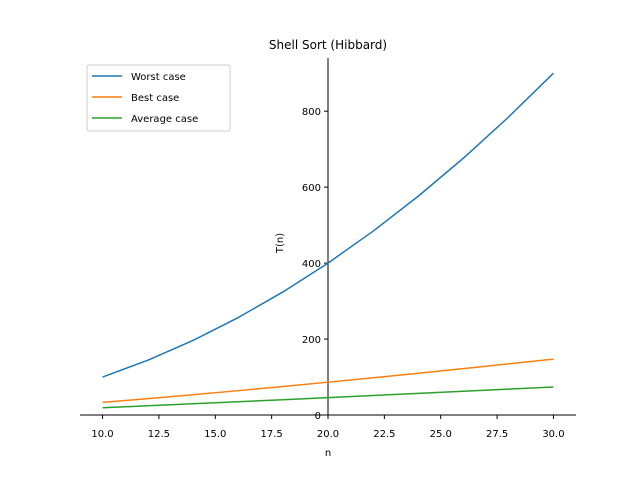 Image resolution: width=640 pixels, height=480 pixels. Describe the element at coordinates (497, 434) in the screenshot. I see `x-tick-label: 27.5` at that location.